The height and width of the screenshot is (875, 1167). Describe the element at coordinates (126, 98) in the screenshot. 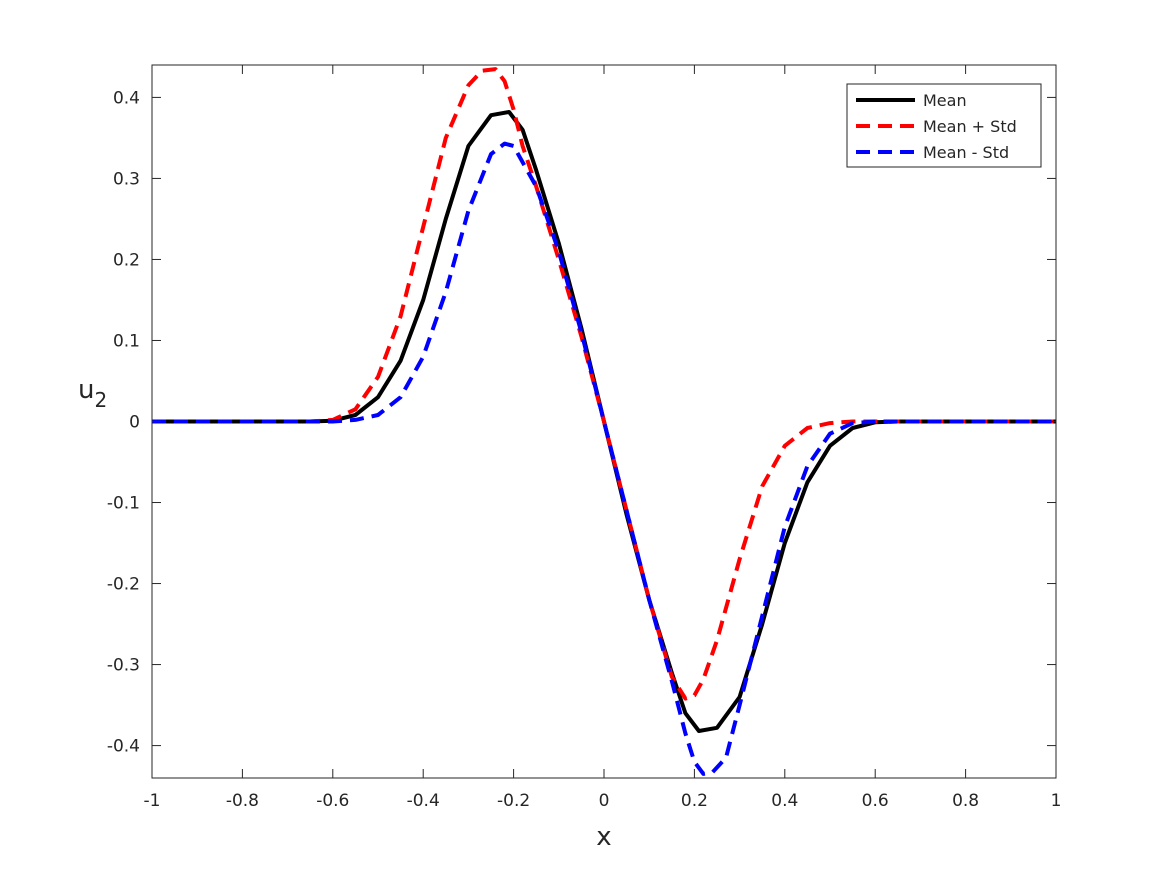

I see `y-tick-label: 0.4` at that location.